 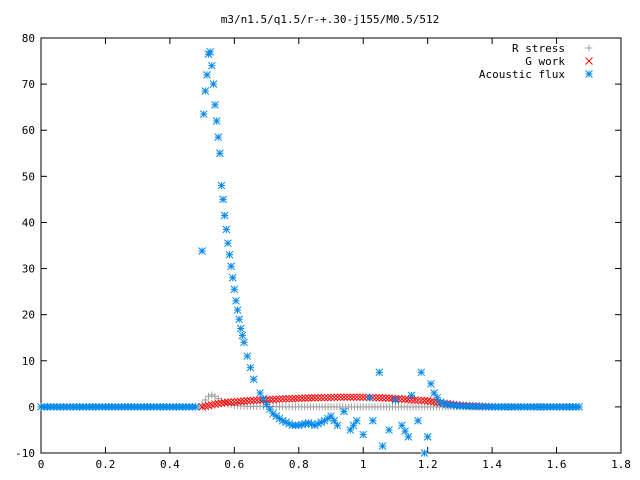 I want to click on legend-label: G work, so click(x=545, y=61).